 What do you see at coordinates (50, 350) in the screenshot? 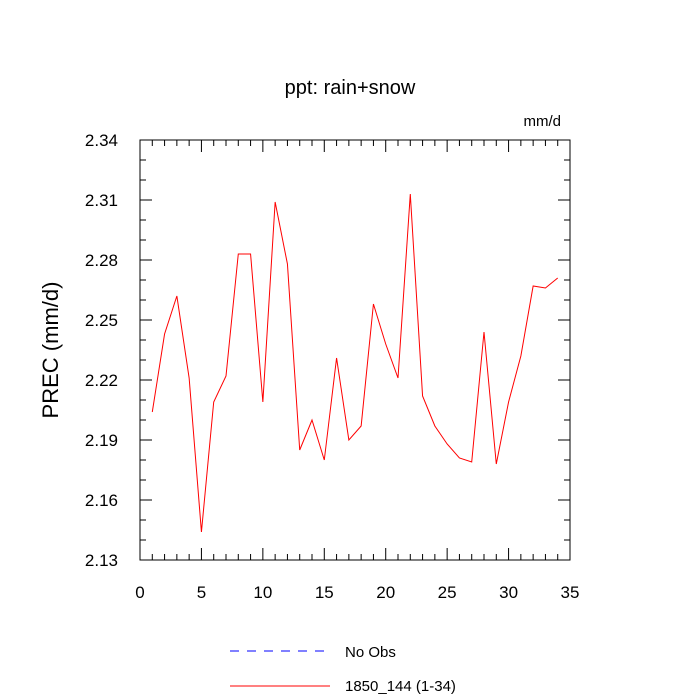
I see `y-axis-label: PREC (mm/d)` at bounding box center [50, 350].